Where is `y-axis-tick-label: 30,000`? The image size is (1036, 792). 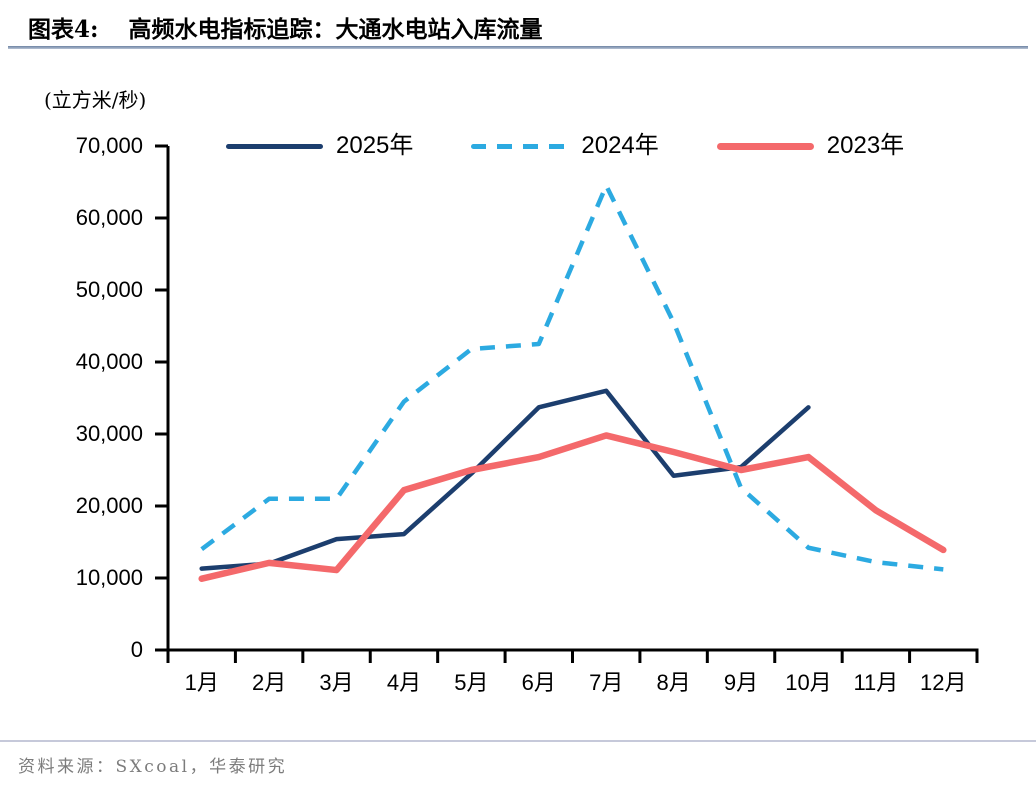
y-axis-tick-label: 30,000 is located at coordinates (109, 433).